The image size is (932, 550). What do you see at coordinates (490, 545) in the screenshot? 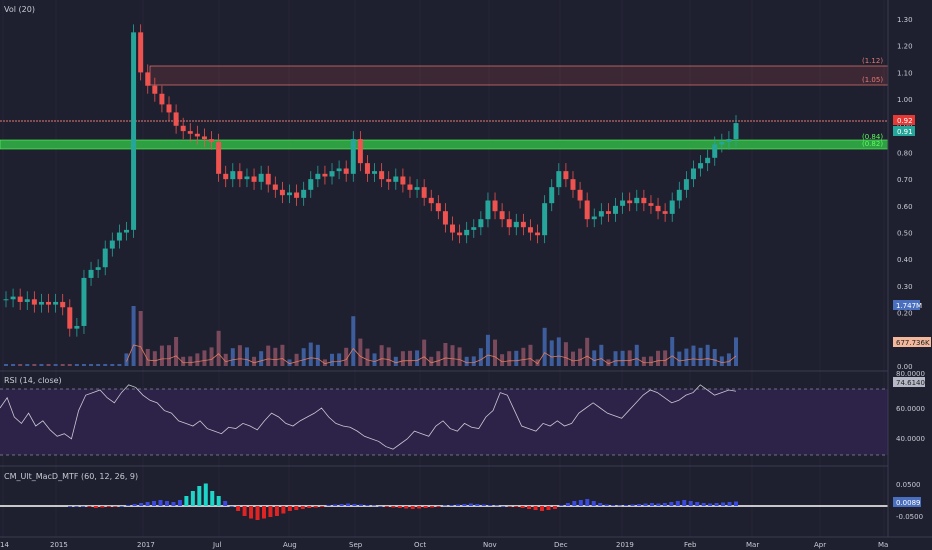
I see `date-label: Nov` at bounding box center [490, 545].